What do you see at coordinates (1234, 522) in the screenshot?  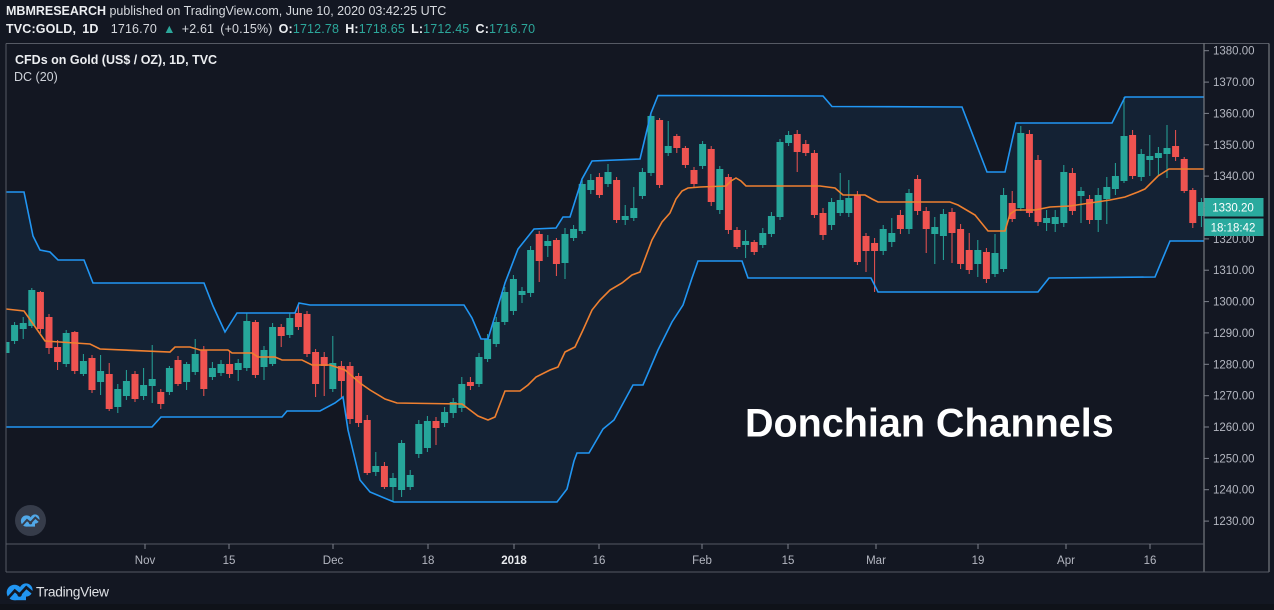 I see `svg-text: 1230.00` at bounding box center [1234, 522].